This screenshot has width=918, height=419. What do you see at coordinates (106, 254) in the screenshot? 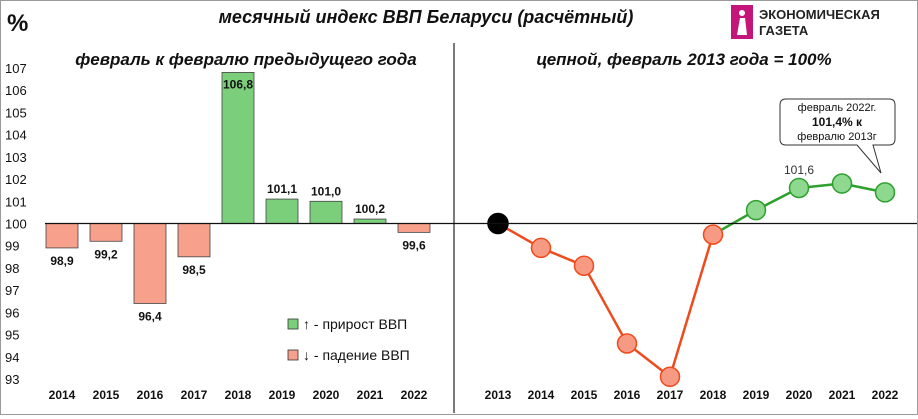
I see `bar-data-label: 99,2` at bounding box center [106, 254].